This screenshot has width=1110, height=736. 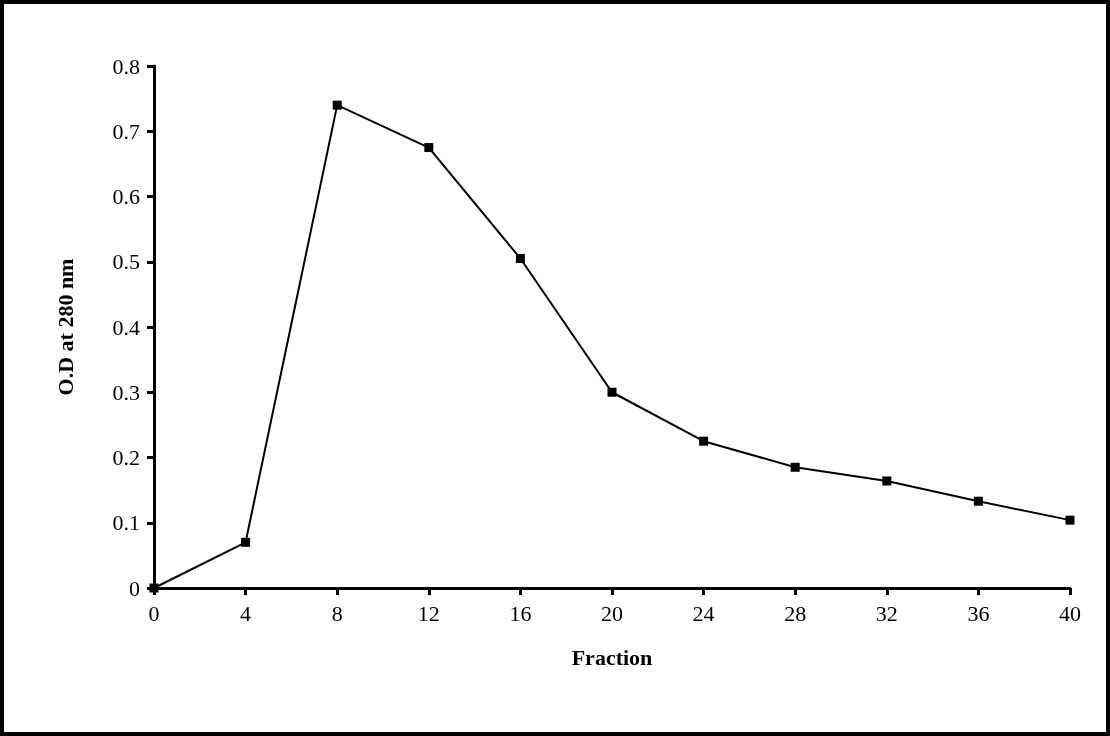 What do you see at coordinates (337, 613) in the screenshot?
I see `x-tick-label: 8` at bounding box center [337, 613].